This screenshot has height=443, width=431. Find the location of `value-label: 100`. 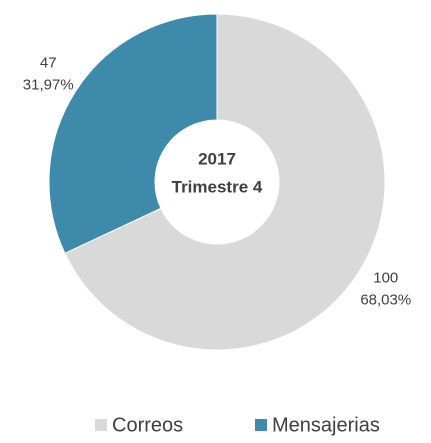

value-label: 100 is located at coordinates (385, 277).